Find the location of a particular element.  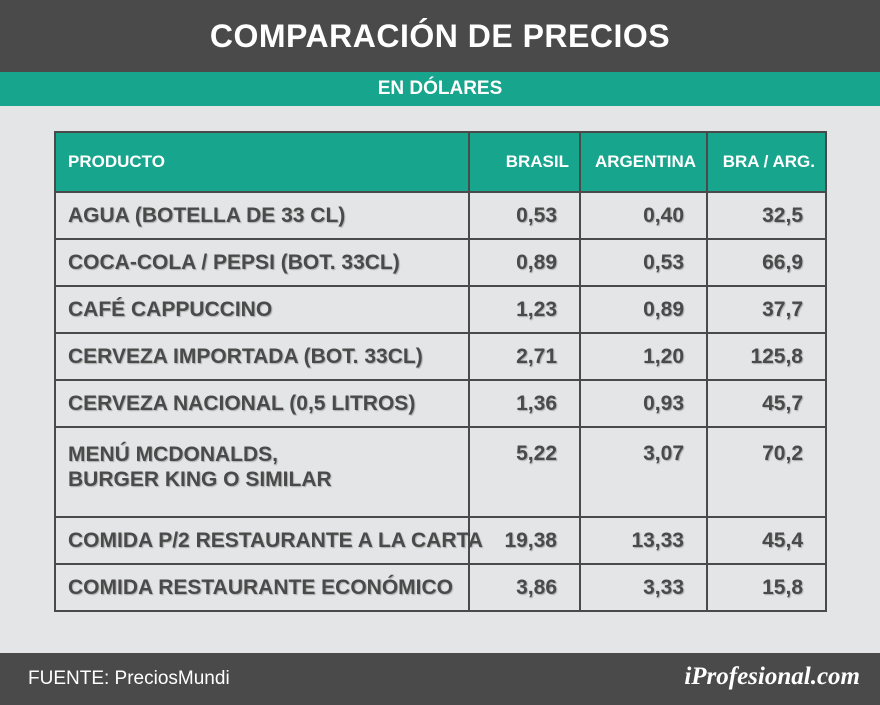

cell-product: CERVEZA IMPORTADA (BOT. 33CL) is located at coordinates (262, 356).